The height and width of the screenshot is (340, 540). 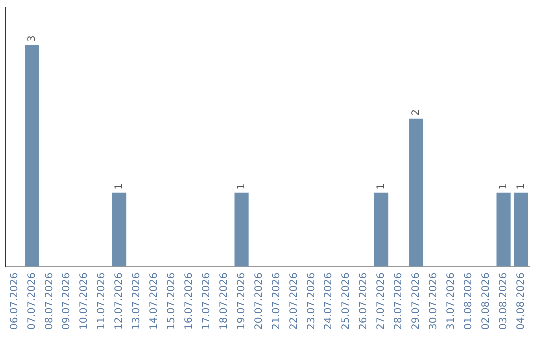 I want to click on x-tick-label: 18.07.2026, so click(x=224, y=301).